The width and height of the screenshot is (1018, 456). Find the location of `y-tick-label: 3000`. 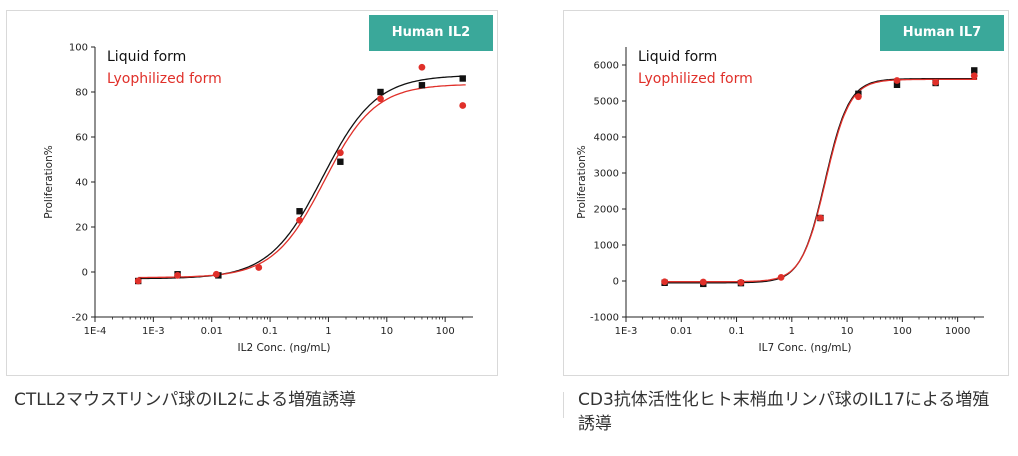

y-tick-label: 3000 is located at coordinates (606, 174).